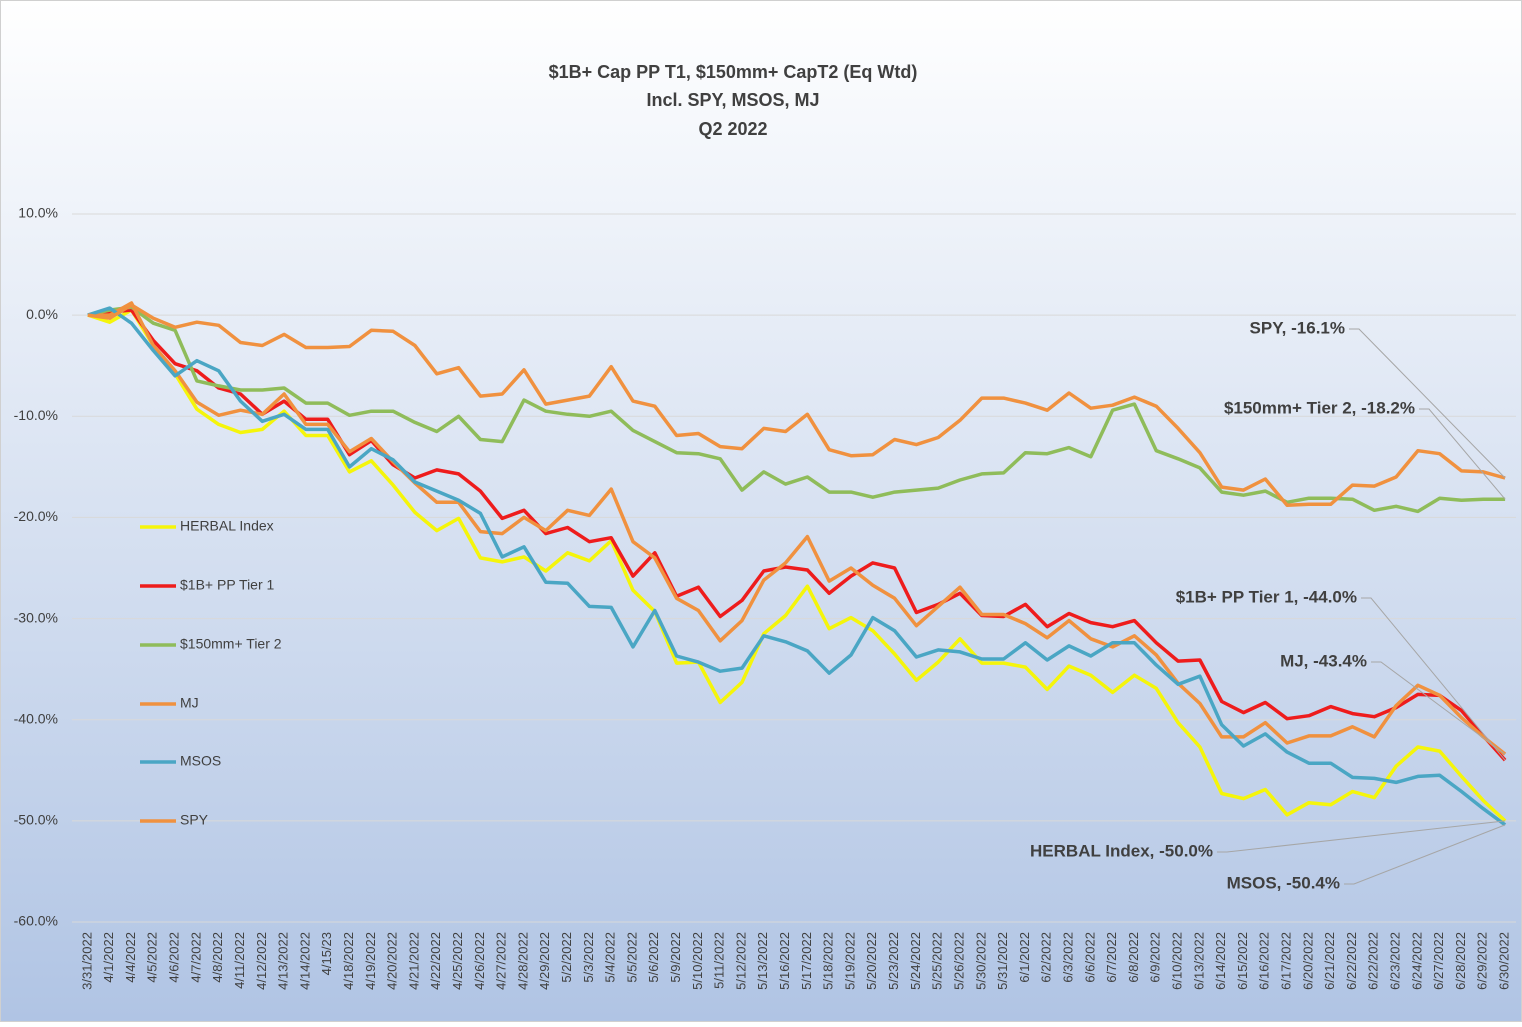 This screenshot has height=1027, width=1522. Describe the element at coordinates (740, 961) in the screenshot. I see `x-tick-label: 5/12/2022` at that location.